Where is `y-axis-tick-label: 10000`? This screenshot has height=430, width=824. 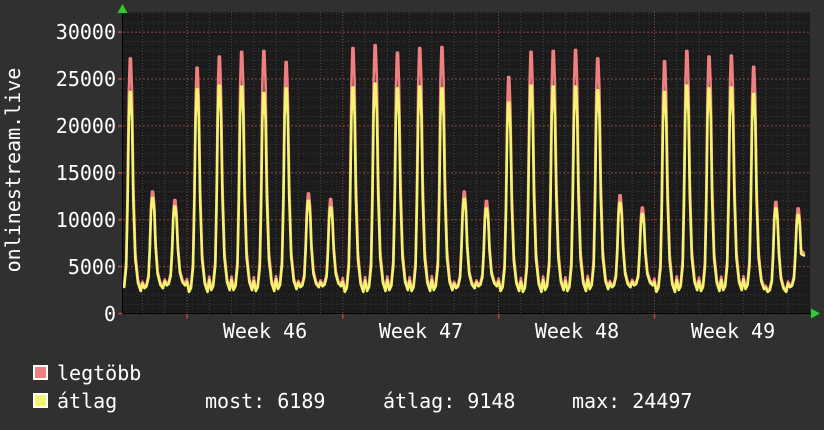 y-axis-tick-label: 10000 is located at coordinates (85, 220).